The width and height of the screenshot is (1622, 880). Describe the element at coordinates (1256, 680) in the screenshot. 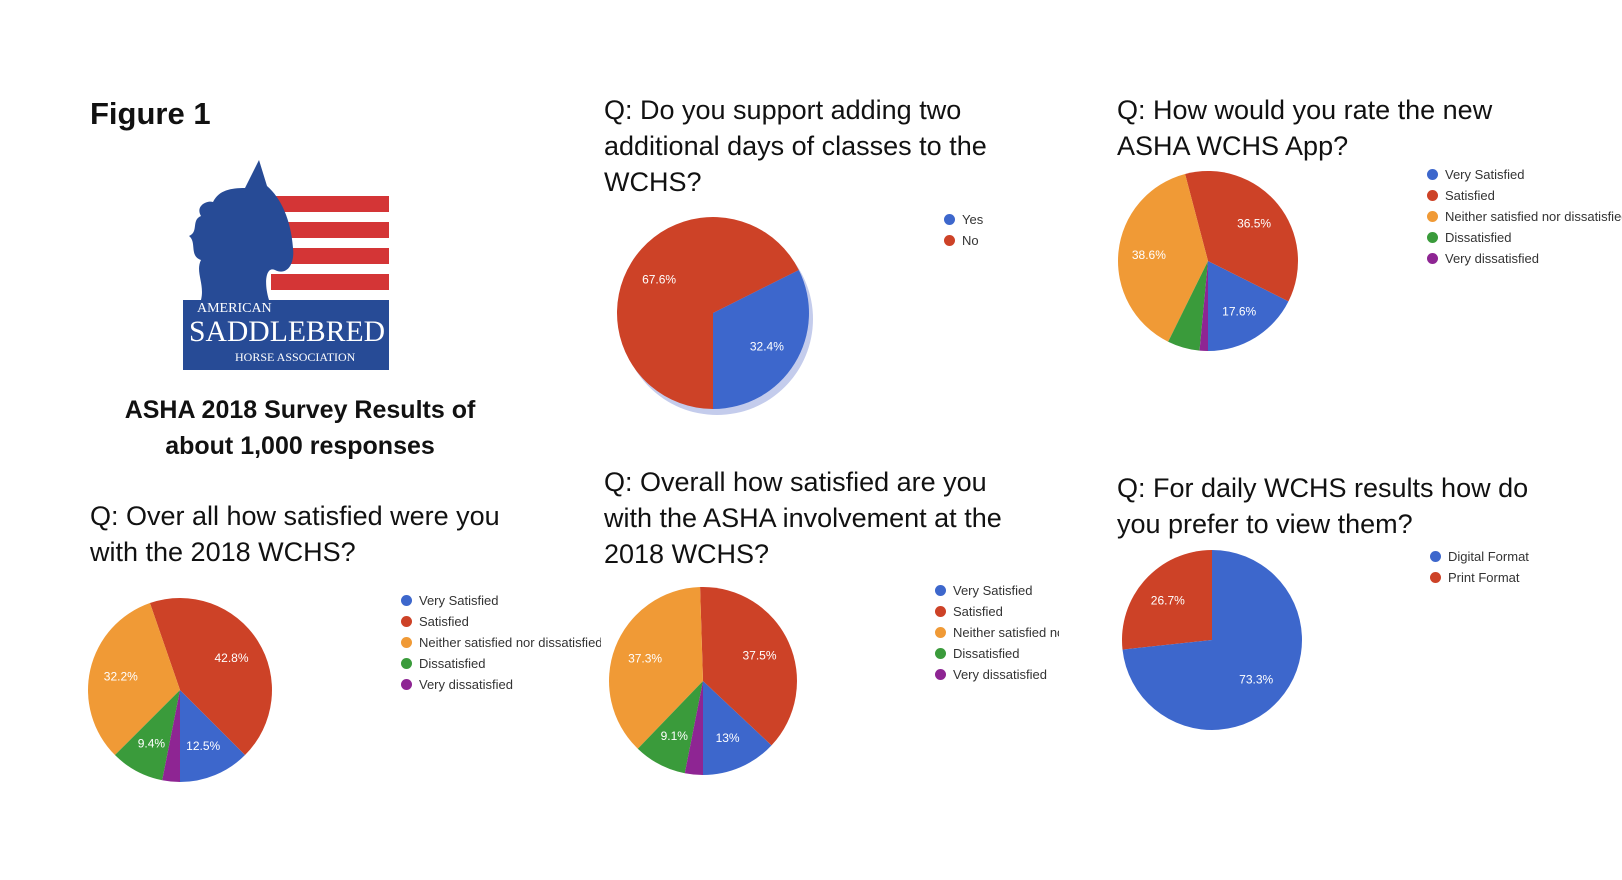

I see `pie-data-label: 73.3%` at that location.